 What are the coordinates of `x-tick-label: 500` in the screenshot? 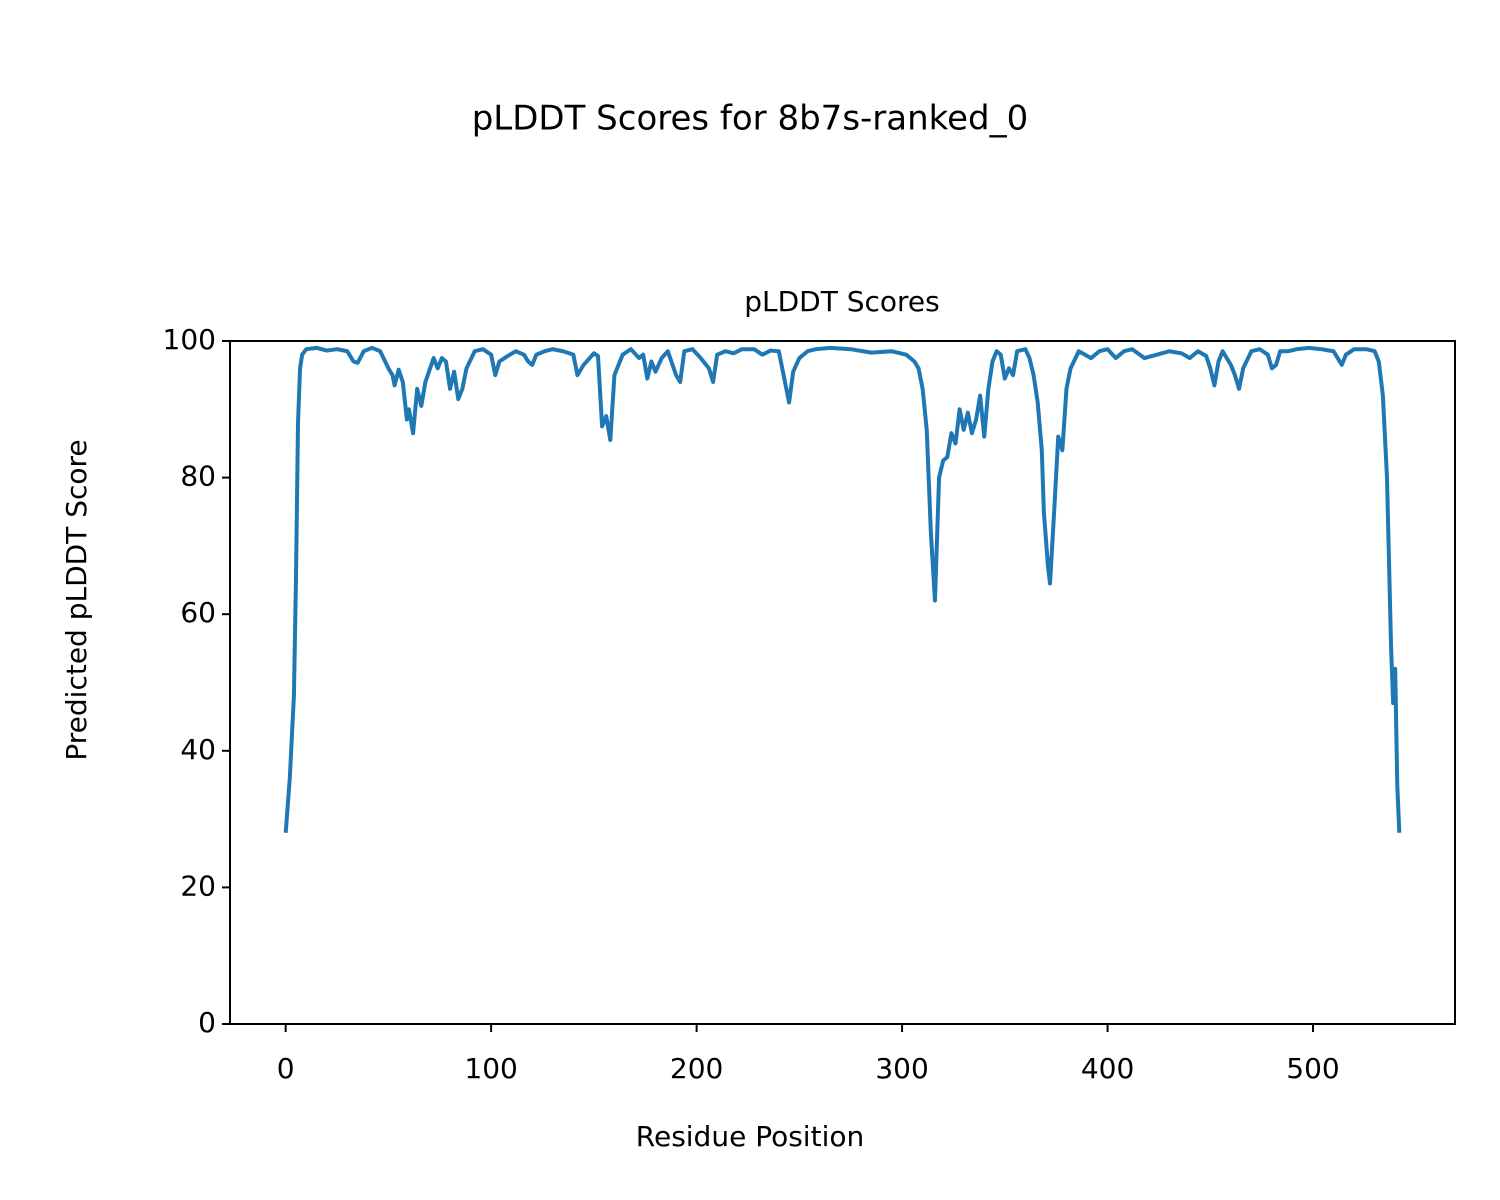 It's located at (1312, 1068).